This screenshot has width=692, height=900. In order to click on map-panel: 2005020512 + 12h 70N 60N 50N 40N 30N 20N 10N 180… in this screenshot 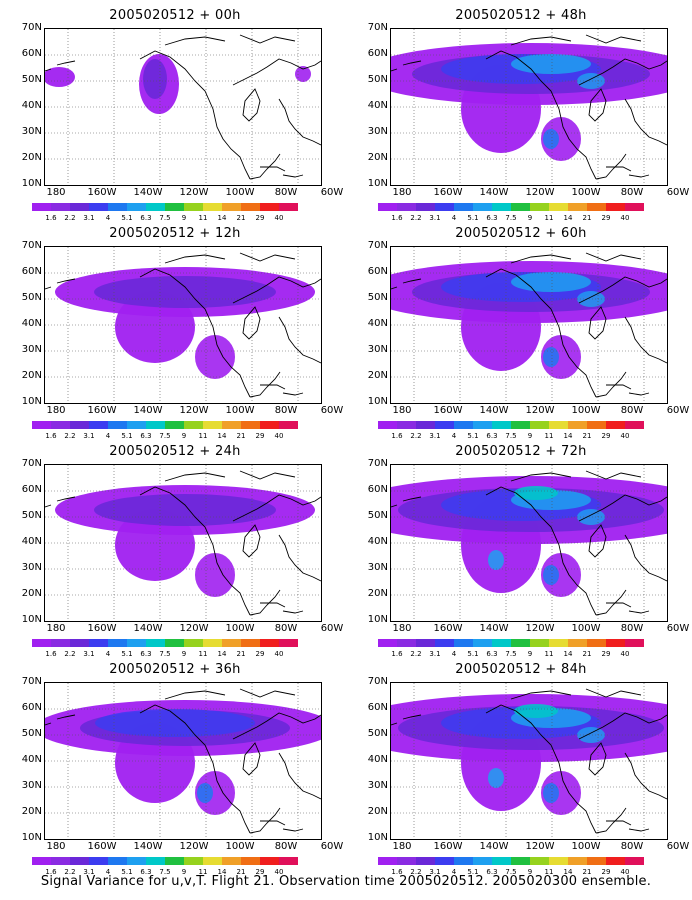, I will do `click(177, 334)`.